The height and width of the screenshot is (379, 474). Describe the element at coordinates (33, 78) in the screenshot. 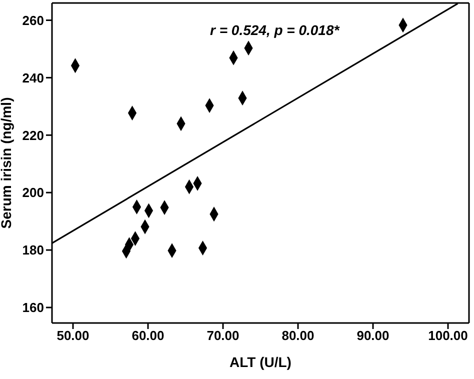

I see `y-tick-label: 240` at that location.